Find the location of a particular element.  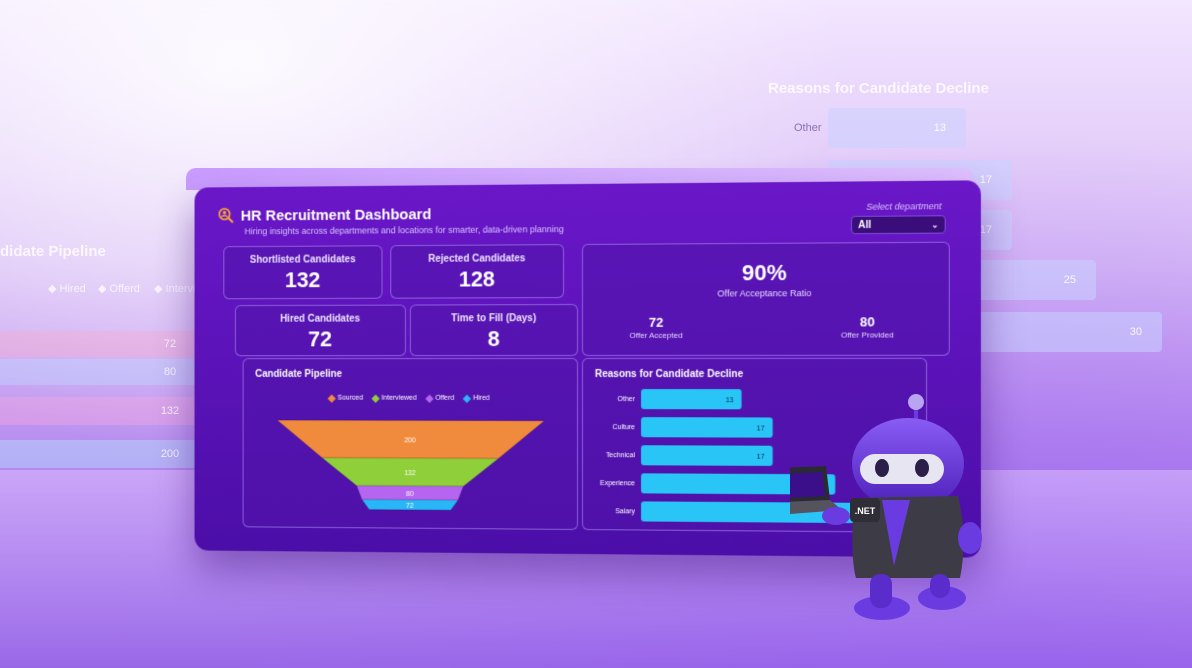

antenna-ball is located at coordinates (916, 402).